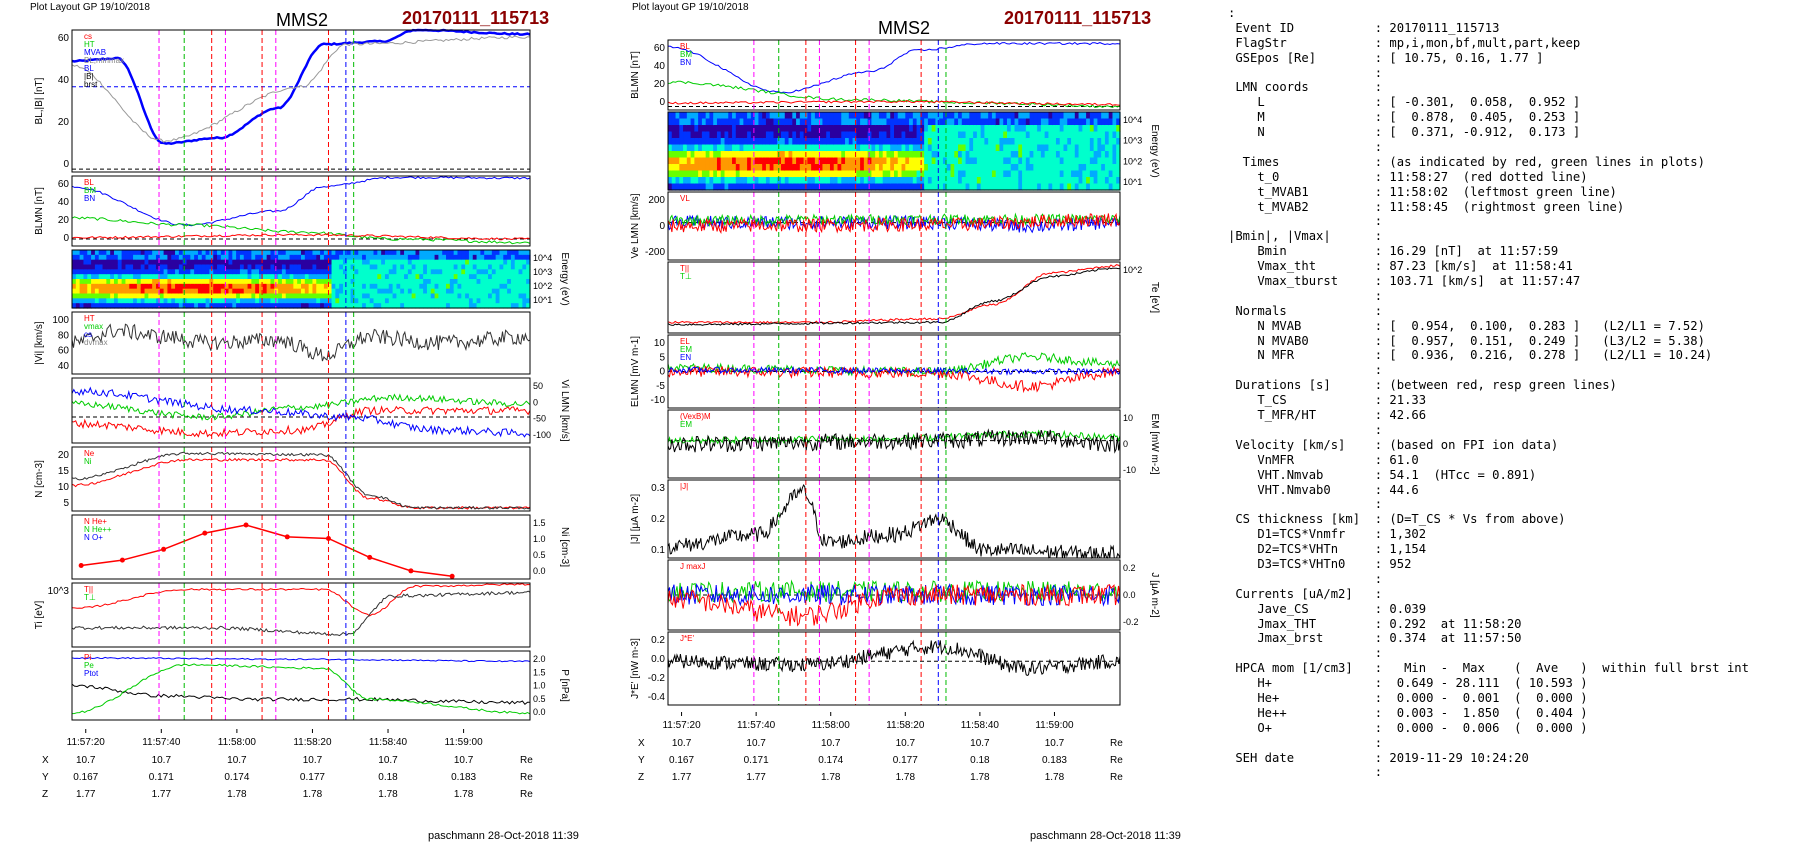 Image resolution: width=1804 pixels, height=842 pixels. I want to click on legend-entry: J*E', so click(687, 638).